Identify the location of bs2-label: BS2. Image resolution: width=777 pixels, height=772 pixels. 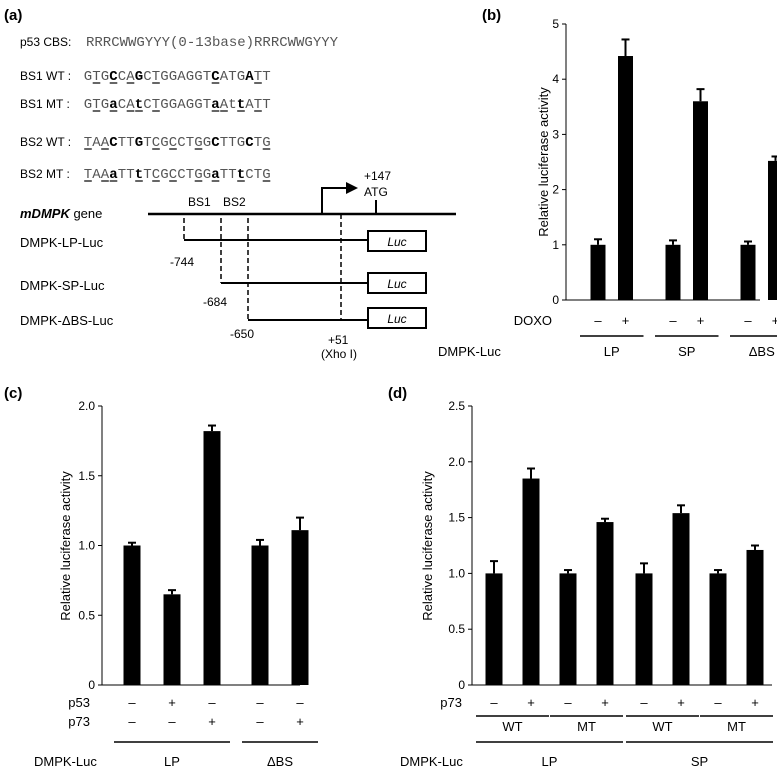
(234, 202).